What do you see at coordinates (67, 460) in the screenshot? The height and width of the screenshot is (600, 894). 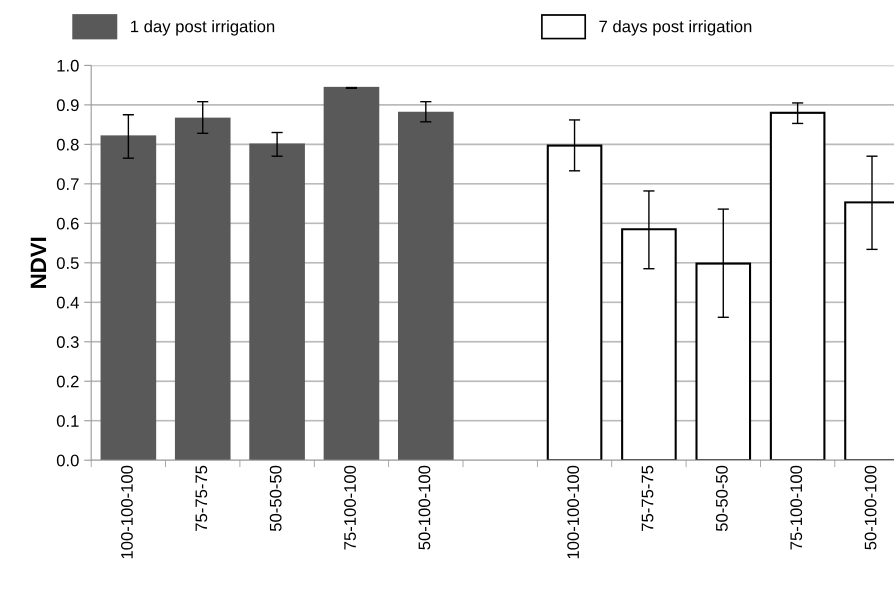 I see `y-tick-label: 0.0` at bounding box center [67, 460].